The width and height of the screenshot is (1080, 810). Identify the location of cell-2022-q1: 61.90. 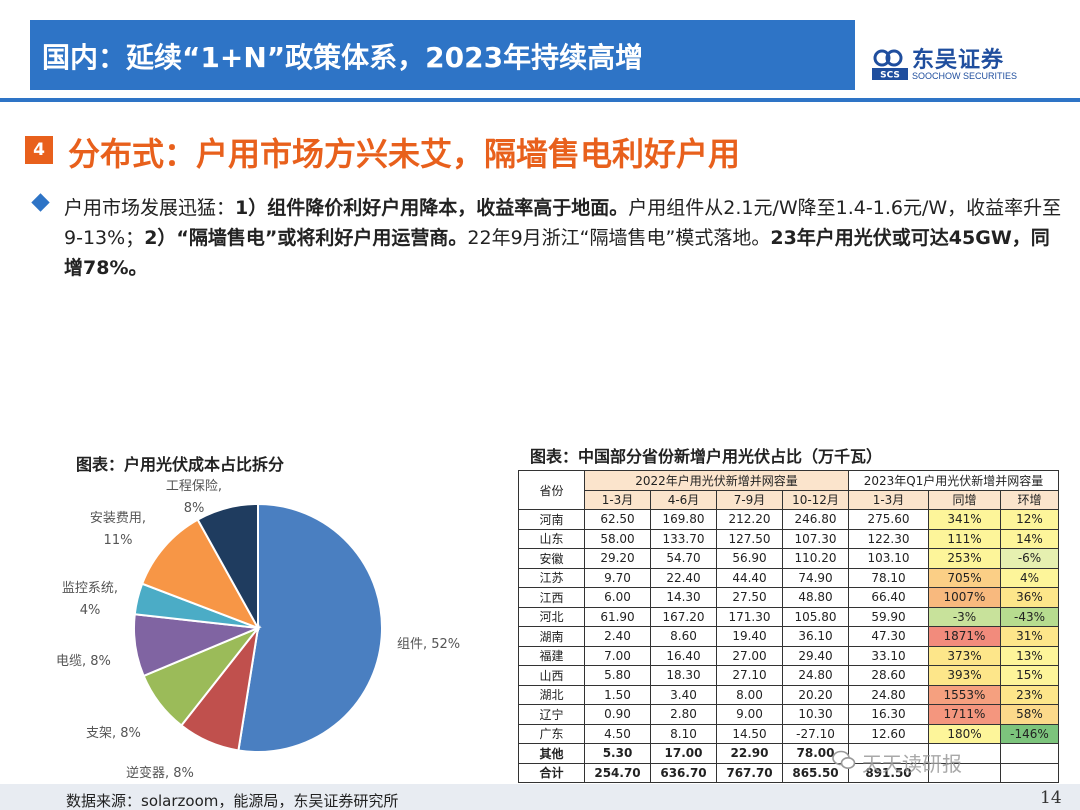
(617, 616).